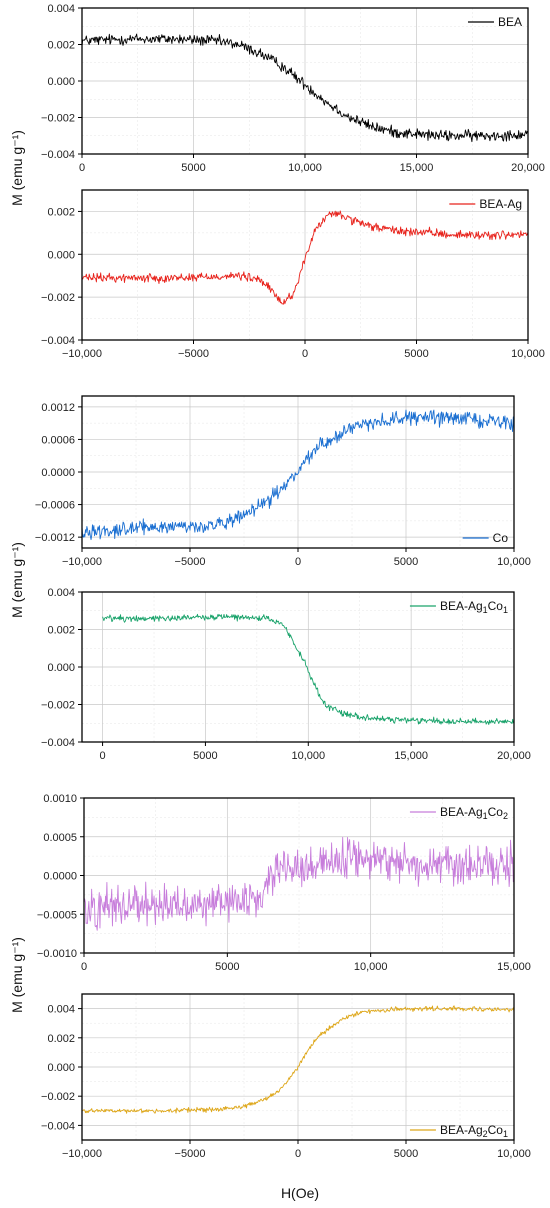 This screenshot has height=1208, width=550. I want to click on legend: BEA-Ag1Co2, so click(458, 813).